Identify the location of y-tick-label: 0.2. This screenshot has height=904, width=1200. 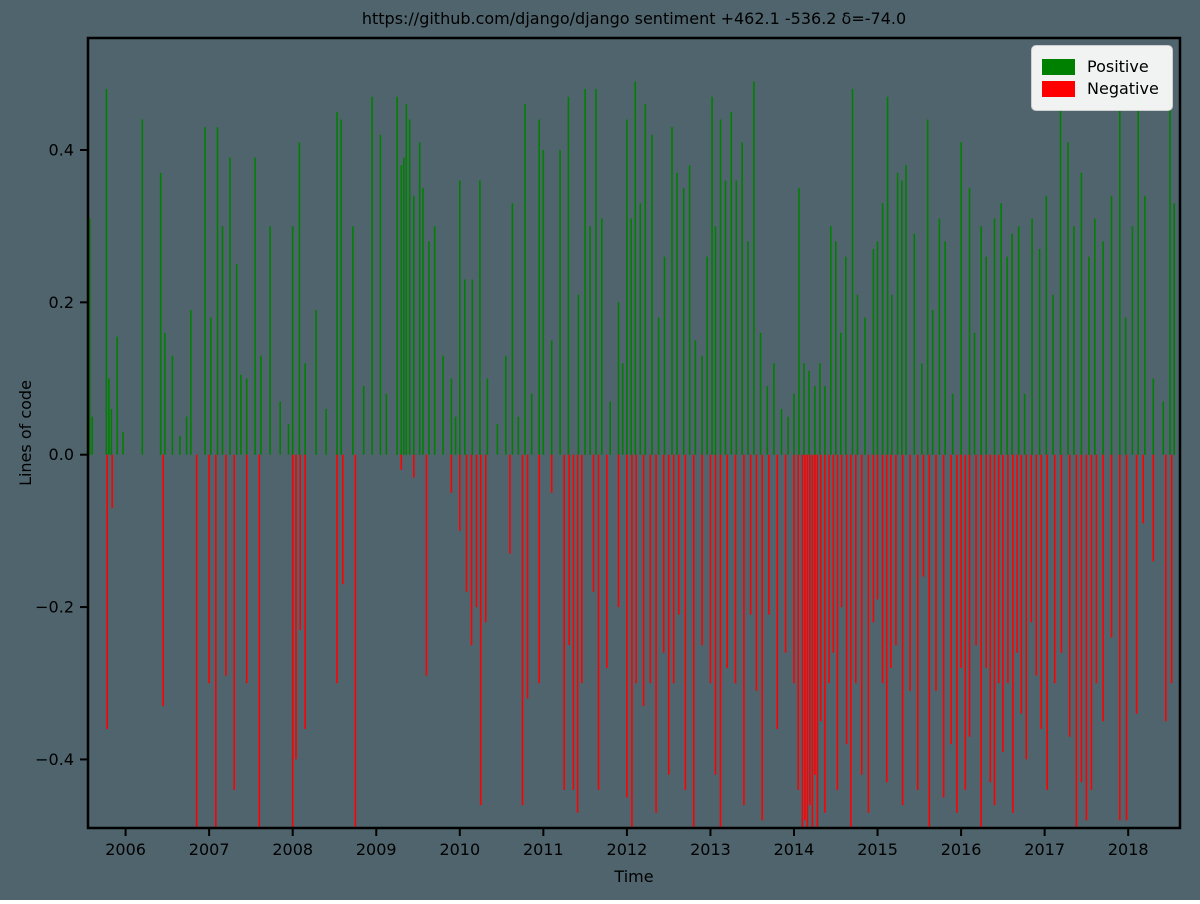
(61, 302).